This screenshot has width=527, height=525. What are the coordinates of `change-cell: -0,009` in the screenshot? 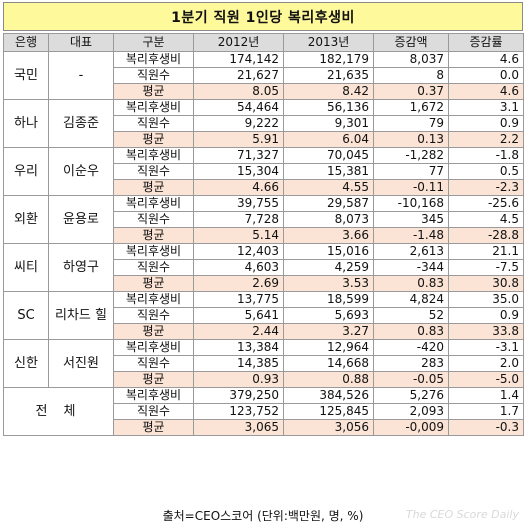 It's located at (411, 427).